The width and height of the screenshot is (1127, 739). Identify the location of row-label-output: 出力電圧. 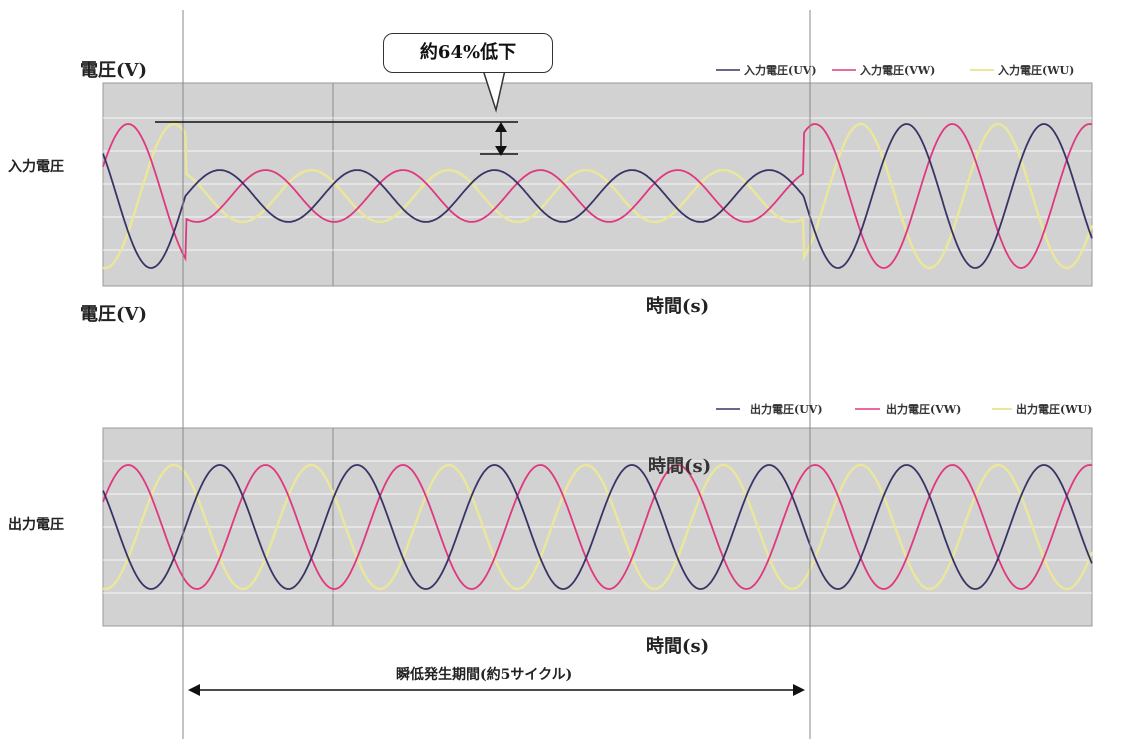
(36, 525).